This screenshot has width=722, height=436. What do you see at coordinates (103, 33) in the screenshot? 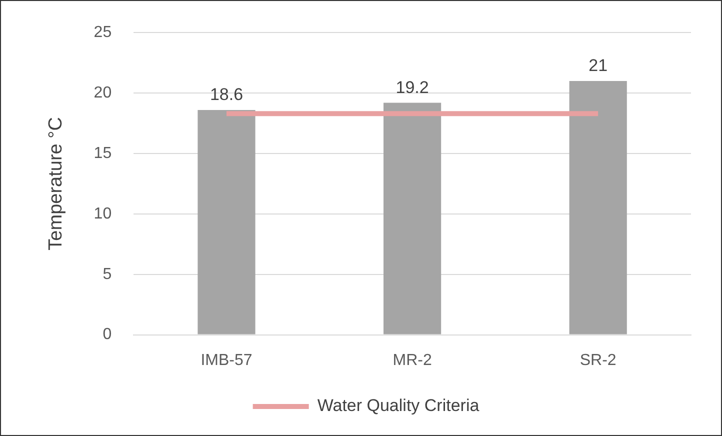
I see `y-tick-label: 25` at bounding box center [103, 33].